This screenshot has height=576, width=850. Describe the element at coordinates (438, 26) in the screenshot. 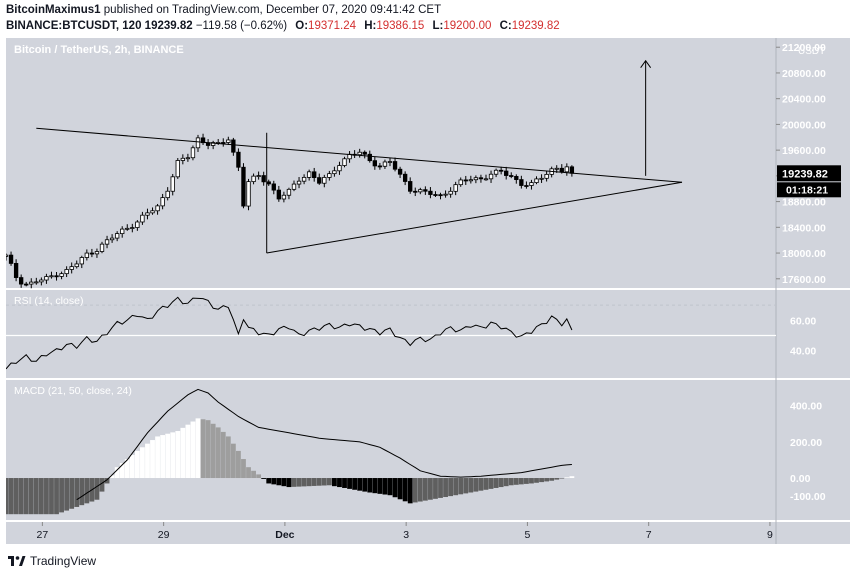

I see `low-label: L:` at that location.